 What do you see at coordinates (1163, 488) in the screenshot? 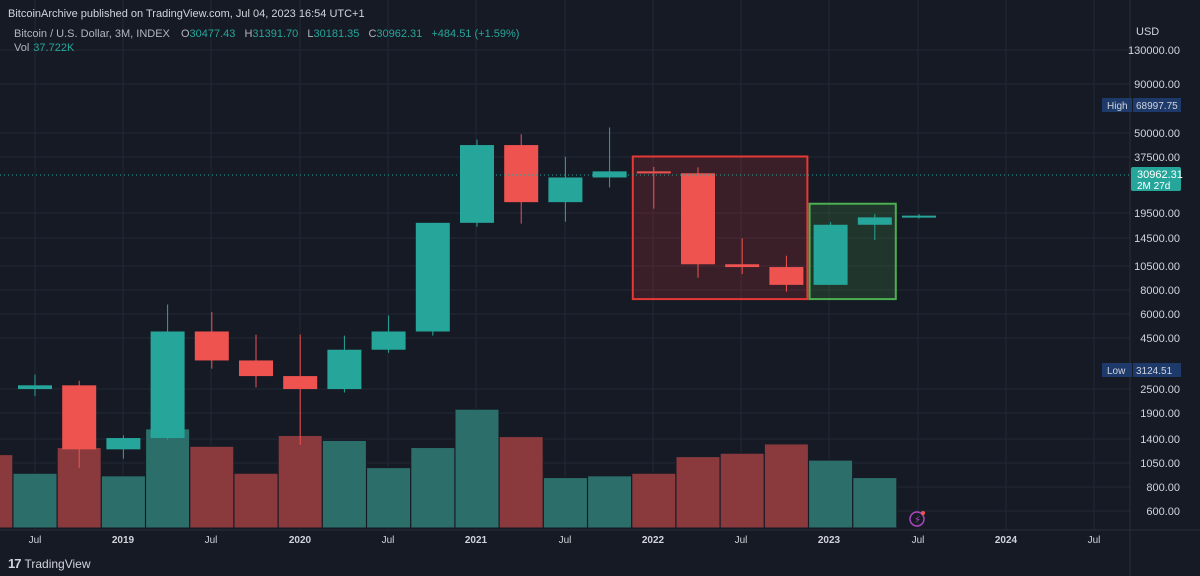
I see `price-tick-label: 800.00` at bounding box center [1163, 488].